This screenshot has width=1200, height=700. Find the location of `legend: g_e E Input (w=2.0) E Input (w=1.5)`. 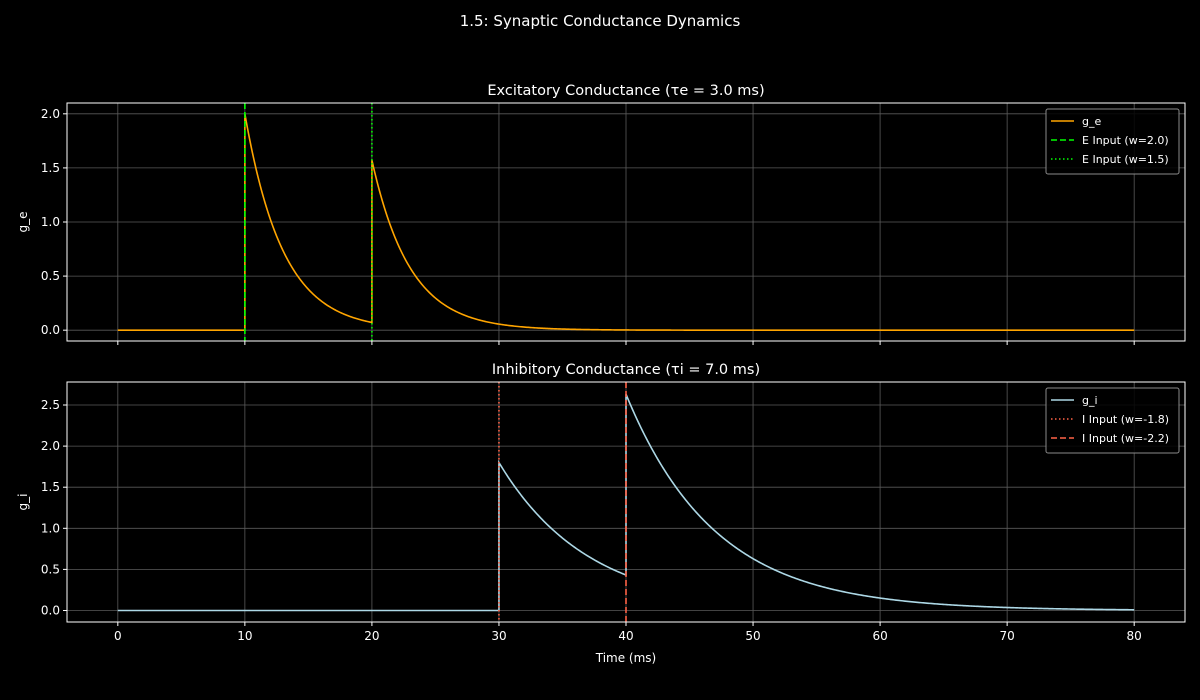

legend: g_e E Input (w=2.0) E Input (w=1.5) is located at coordinates (1112, 141).